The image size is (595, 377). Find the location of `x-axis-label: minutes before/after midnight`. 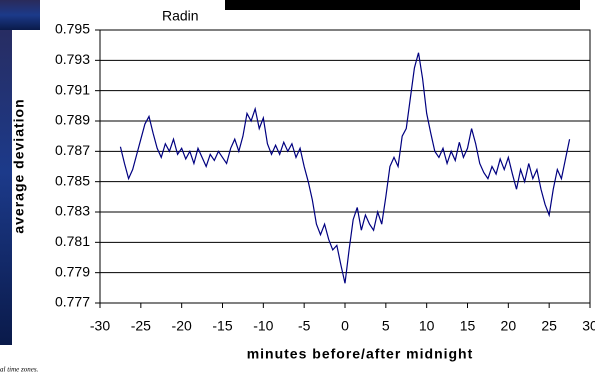

x-axis-label: minutes before/after midnight is located at coordinates (360, 354).